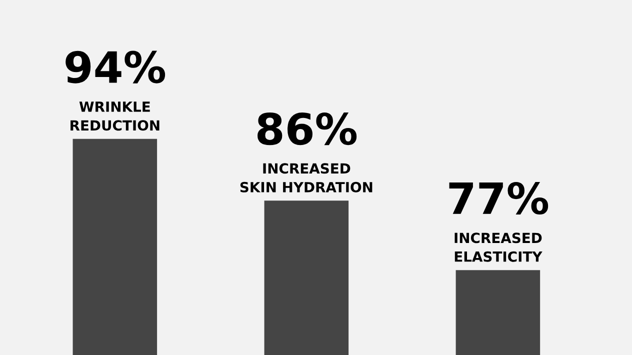 The height and width of the screenshot is (355, 632). Describe the element at coordinates (306, 177) in the screenshot. I see `x-tick-label: INCREASED SKIN HYDRATION` at that location.